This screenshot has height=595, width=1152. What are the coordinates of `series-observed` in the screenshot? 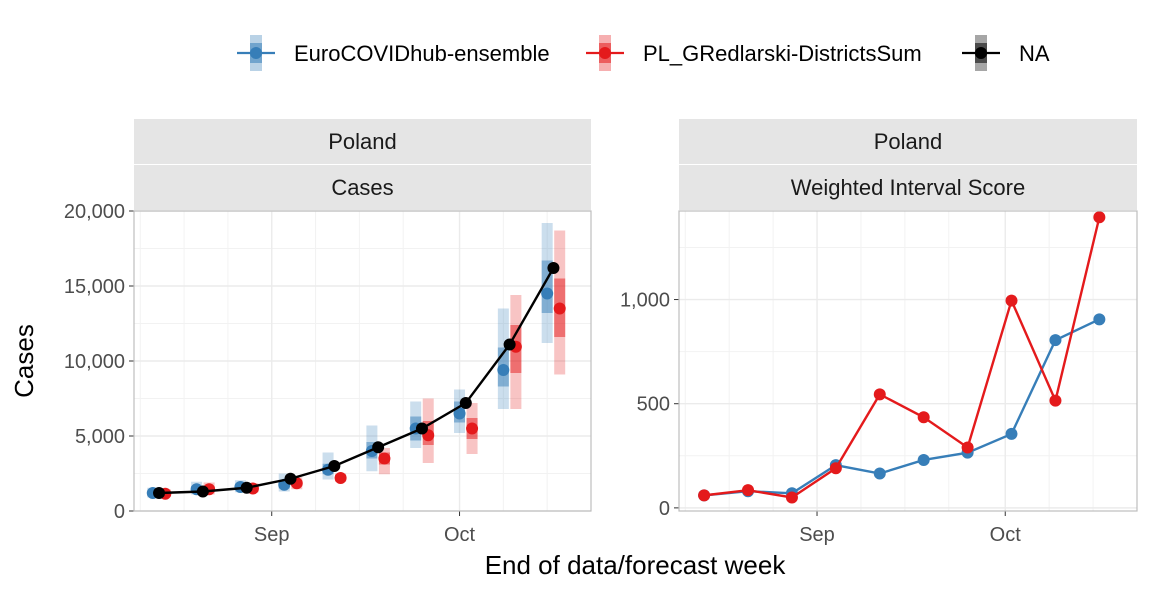 It's located at (356, 380).